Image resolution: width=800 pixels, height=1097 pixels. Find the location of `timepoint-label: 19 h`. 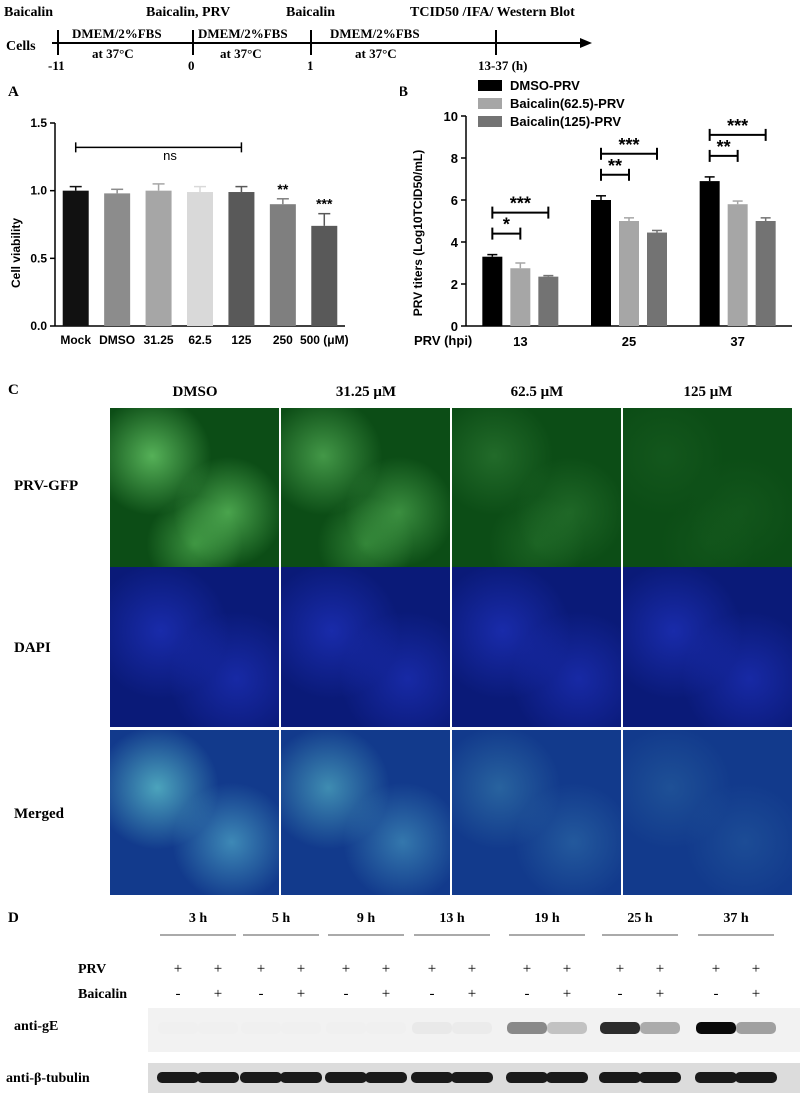

timepoint-label: 19 h is located at coordinates (547, 918).